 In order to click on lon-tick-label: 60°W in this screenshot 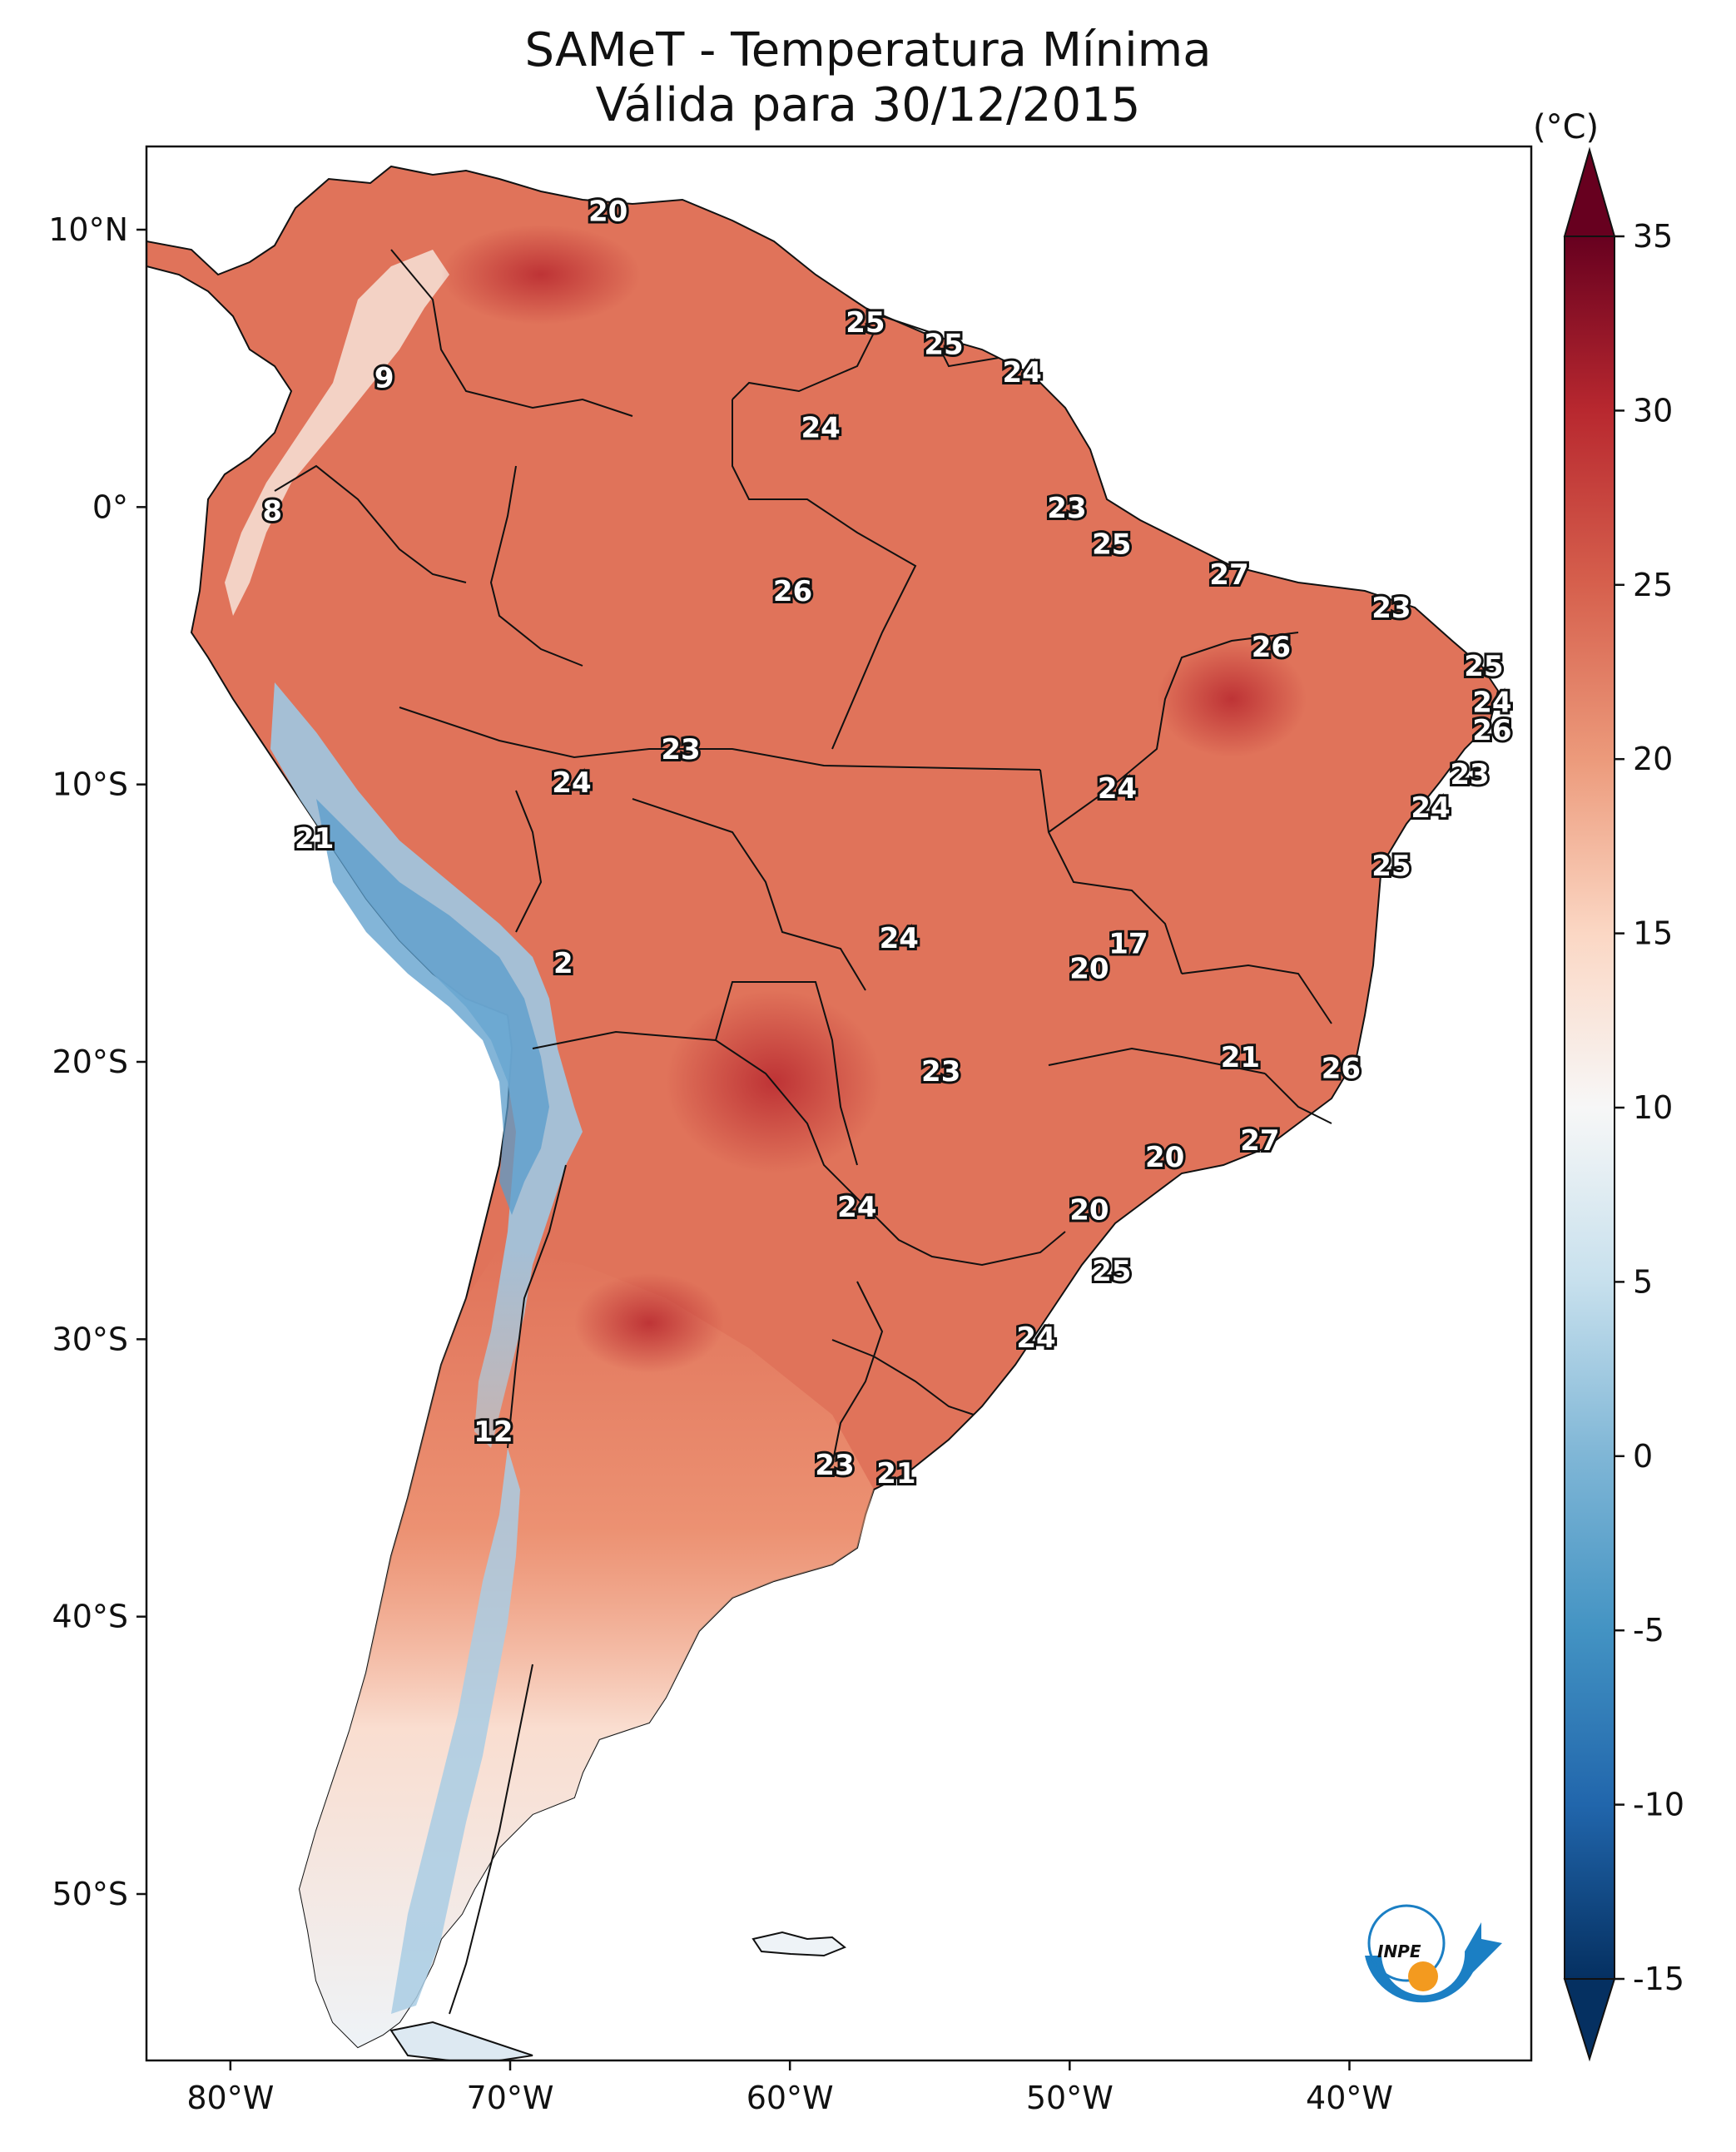, I will do `click(790, 2098)`.